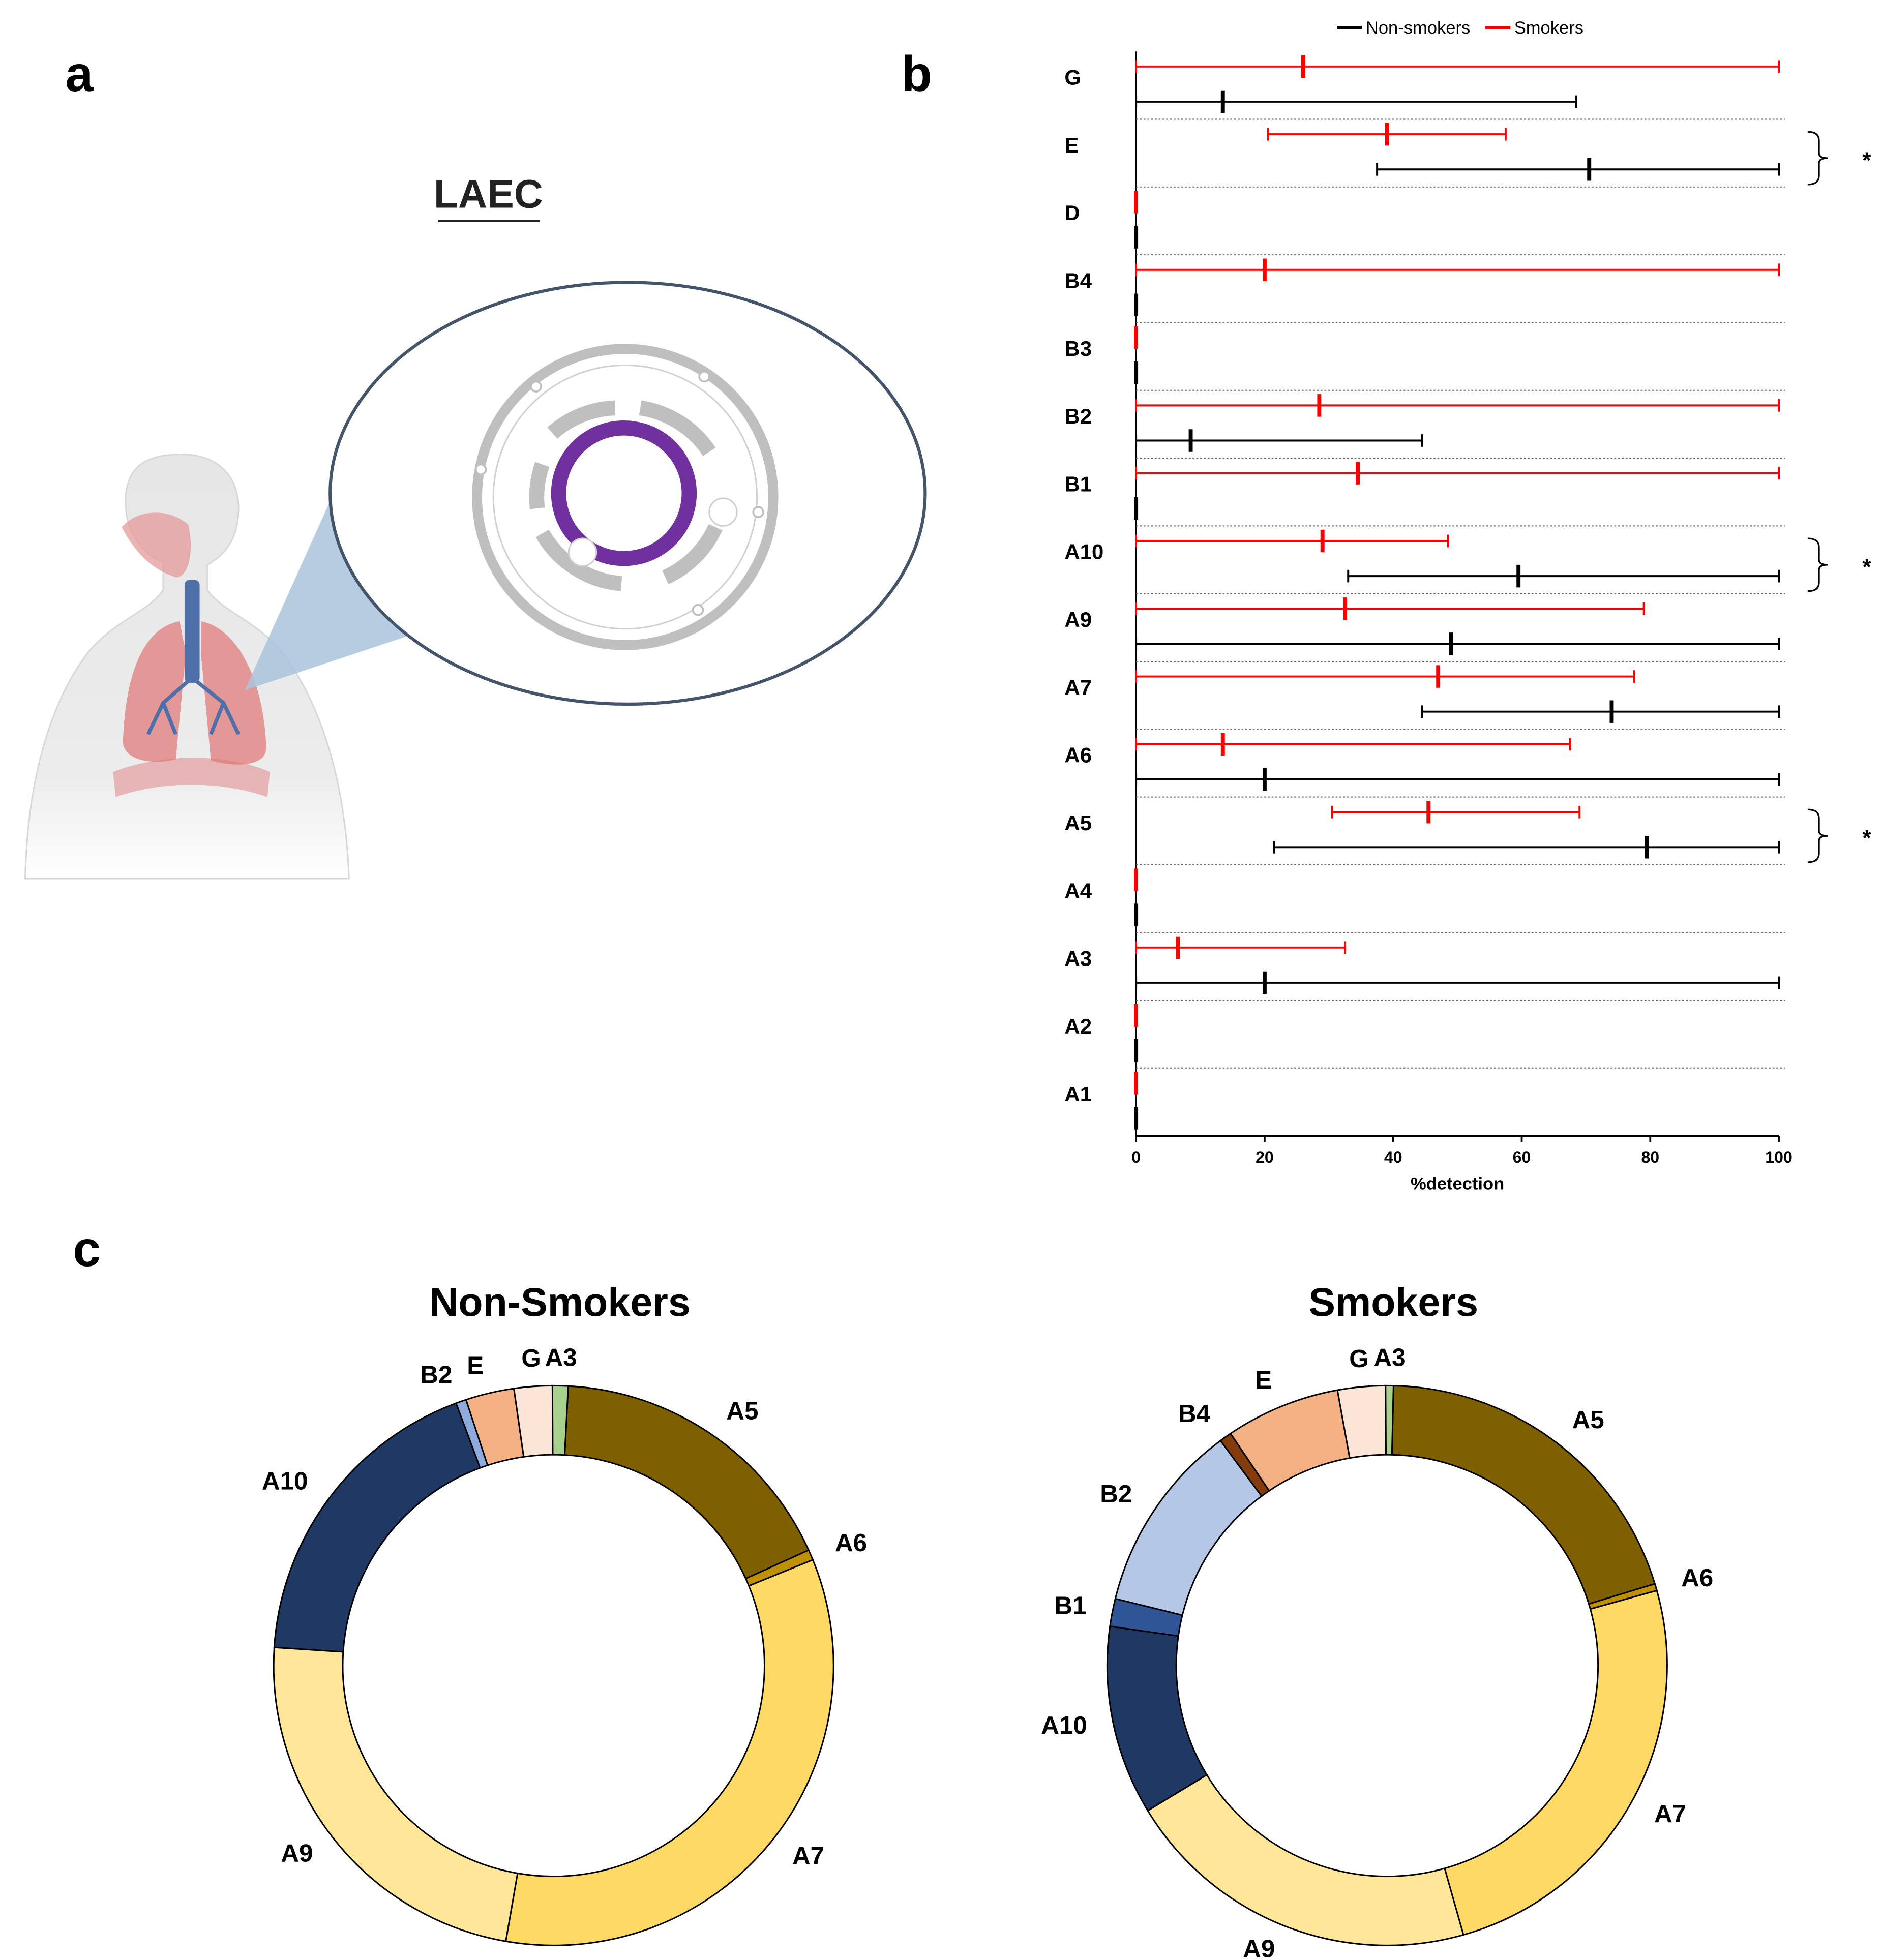  What do you see at coordinates (560, 1301) in the screenshot?
I see `donut-title: Non-Smokers` at bounding box center [560, 1301].